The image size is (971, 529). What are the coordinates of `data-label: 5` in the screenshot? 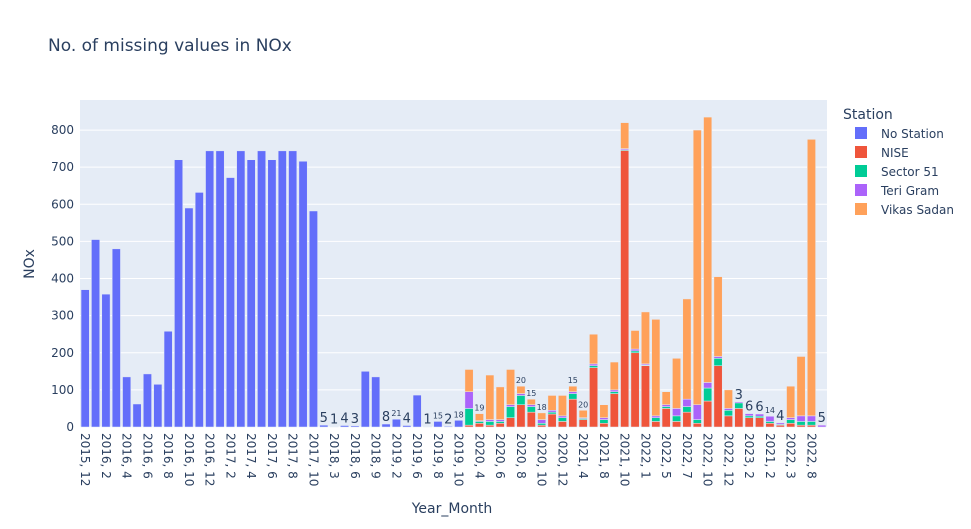 It's located at (822, 418).